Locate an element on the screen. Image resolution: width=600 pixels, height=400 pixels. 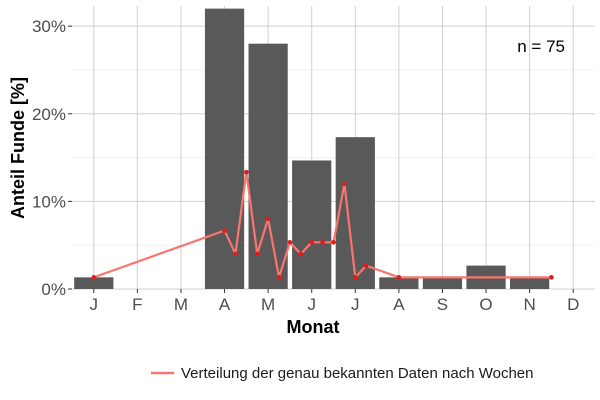
sample-size-annotation: n = 75 is located at coordinates (541, 46).